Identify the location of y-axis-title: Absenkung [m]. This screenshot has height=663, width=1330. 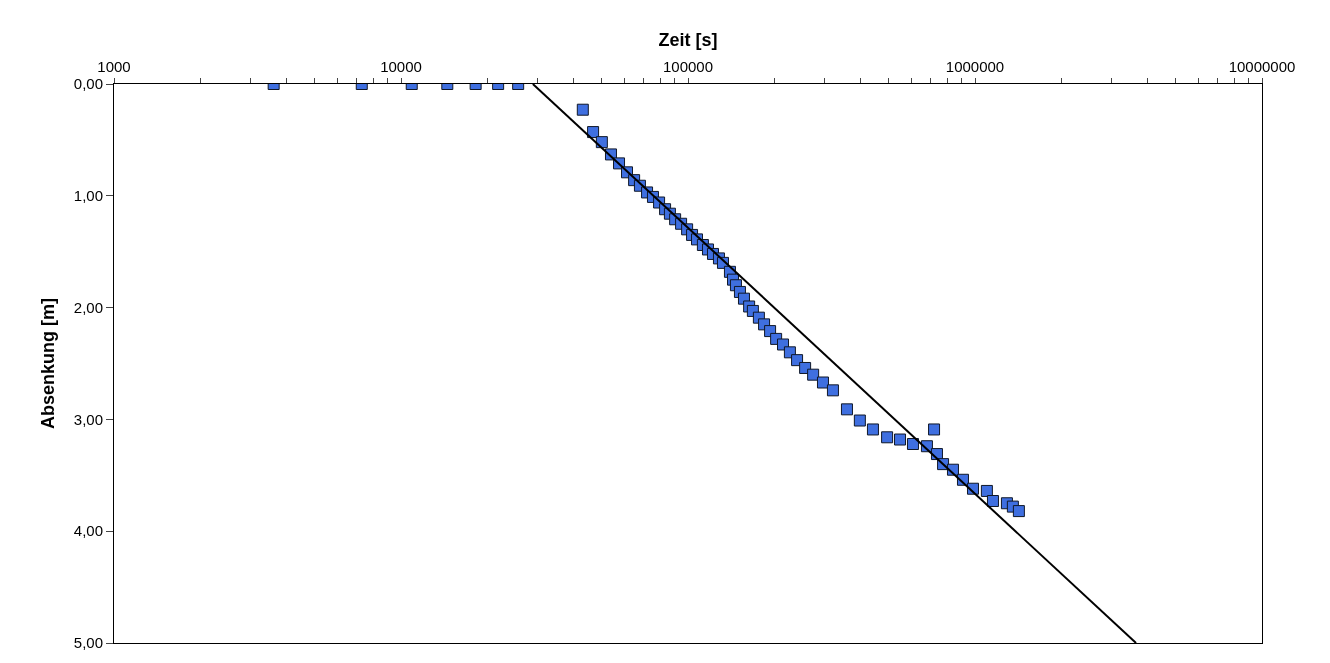
(48, 363).